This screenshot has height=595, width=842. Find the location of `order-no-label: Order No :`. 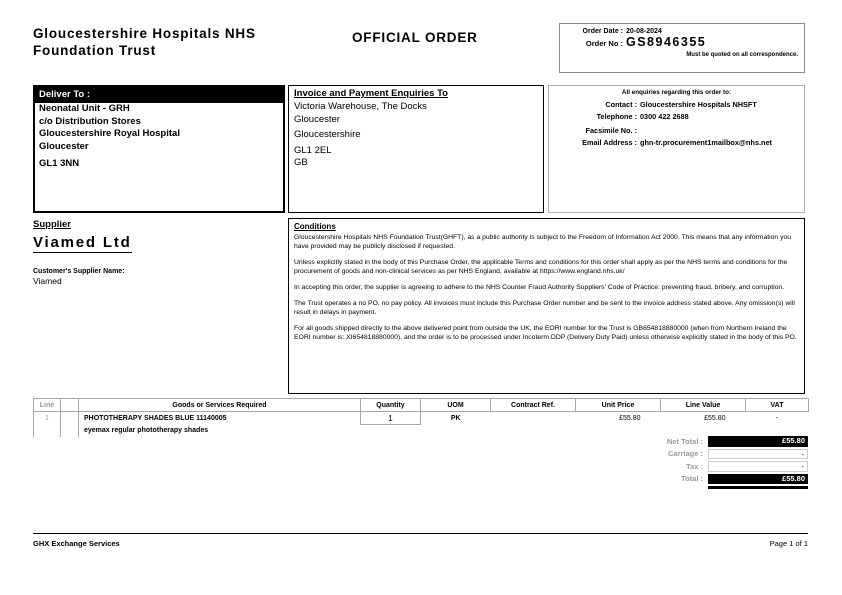

order-no-label: Order No : is located at coordinates (604, 43).